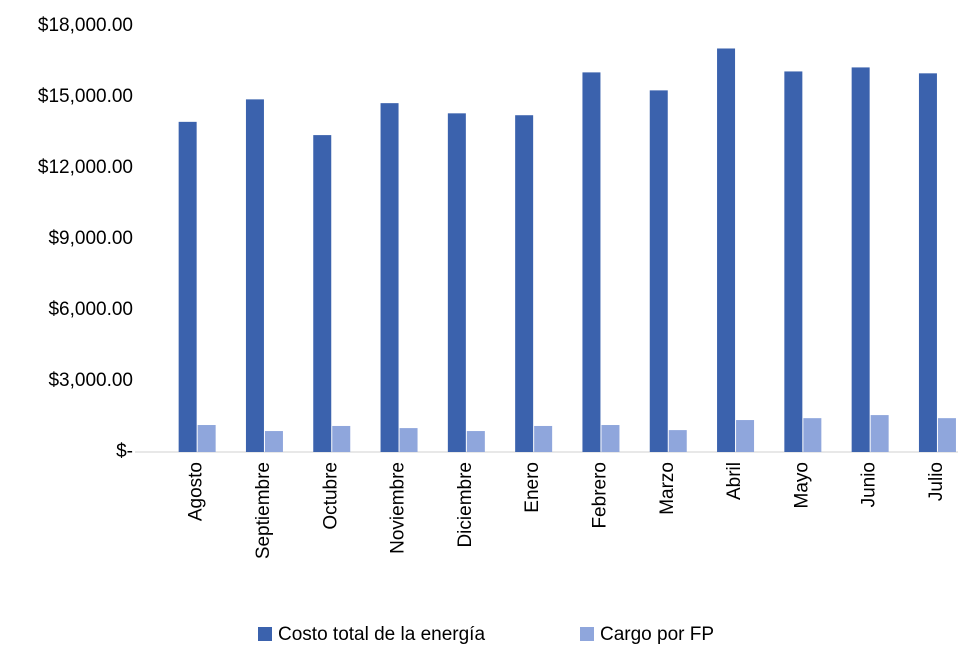 This screenshot has width=958, height=646. I want to click on legend-label: Cargo por FP, so click(657, 634).